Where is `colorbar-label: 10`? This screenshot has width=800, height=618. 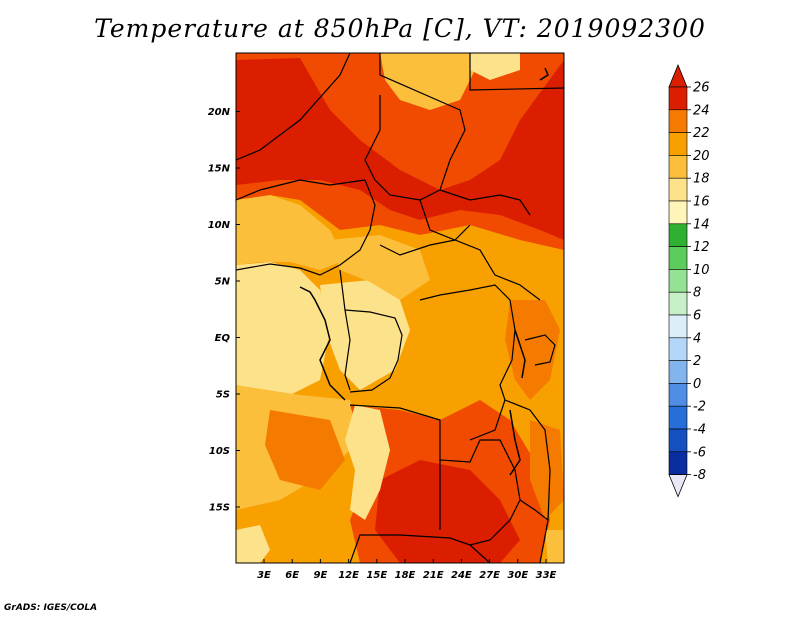 colorbar-label: 10 is located at coordinates (701, 270).